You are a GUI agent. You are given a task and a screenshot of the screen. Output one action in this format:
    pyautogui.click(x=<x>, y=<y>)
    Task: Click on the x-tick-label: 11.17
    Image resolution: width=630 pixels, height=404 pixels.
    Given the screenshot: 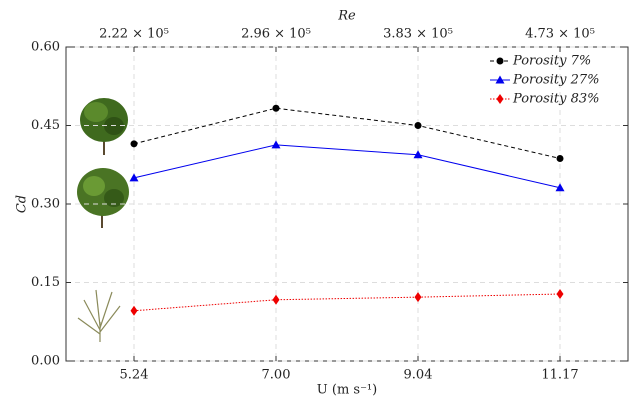 What is the action you would take?
    pyautogui.click(x=559, y=375)
    